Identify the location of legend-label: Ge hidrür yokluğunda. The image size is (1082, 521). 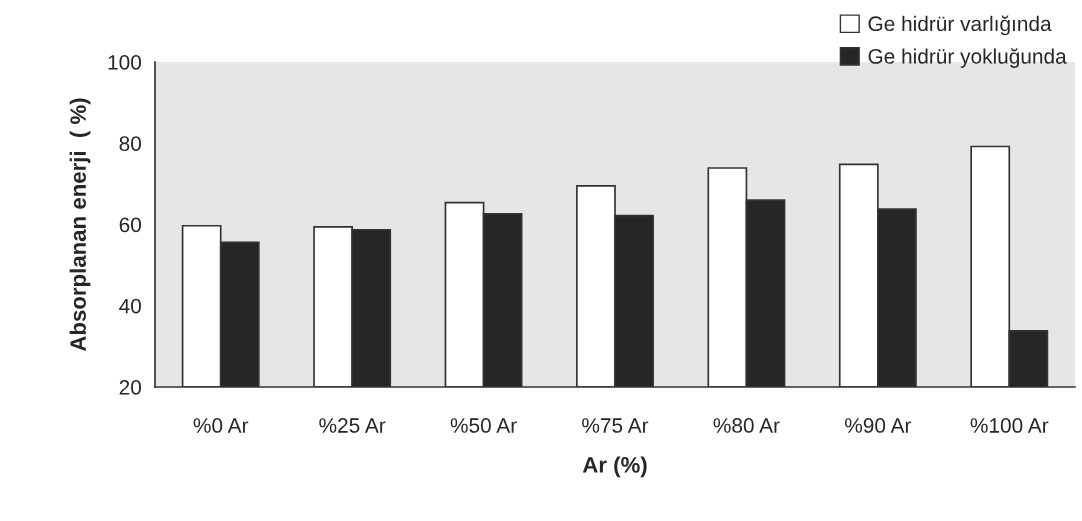
(967, 58).